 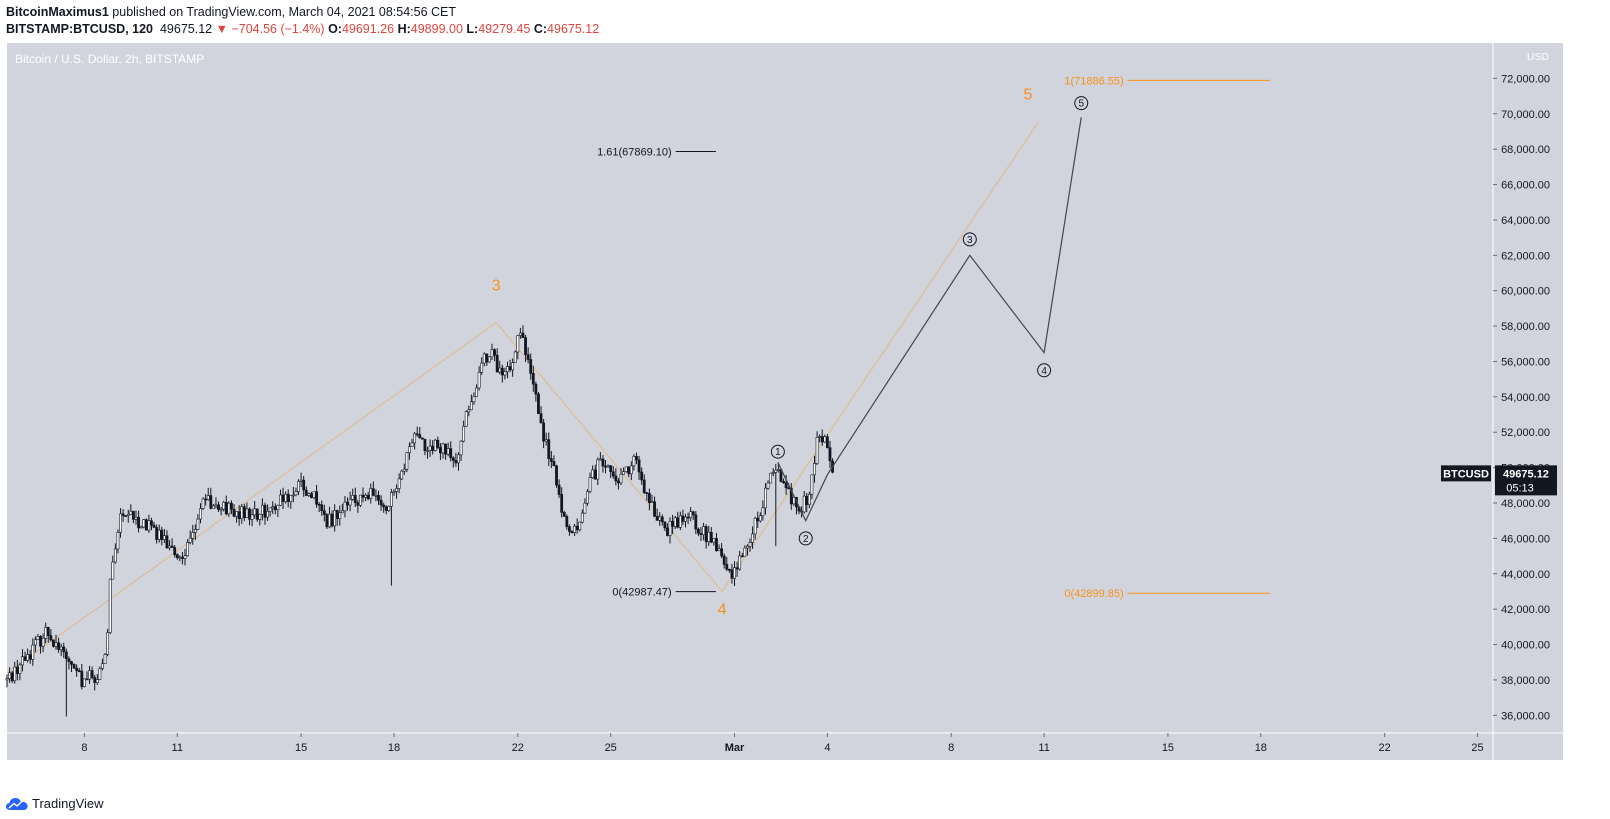 I want to click on tradingview-cloud-icon, so click(x=17, y=804).